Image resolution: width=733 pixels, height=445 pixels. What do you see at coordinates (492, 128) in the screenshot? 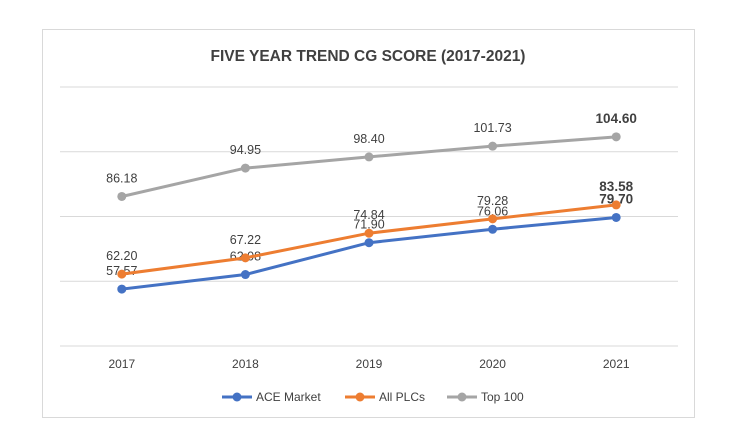
I see `data-label: 101.73` at bounding box center [492, 128].